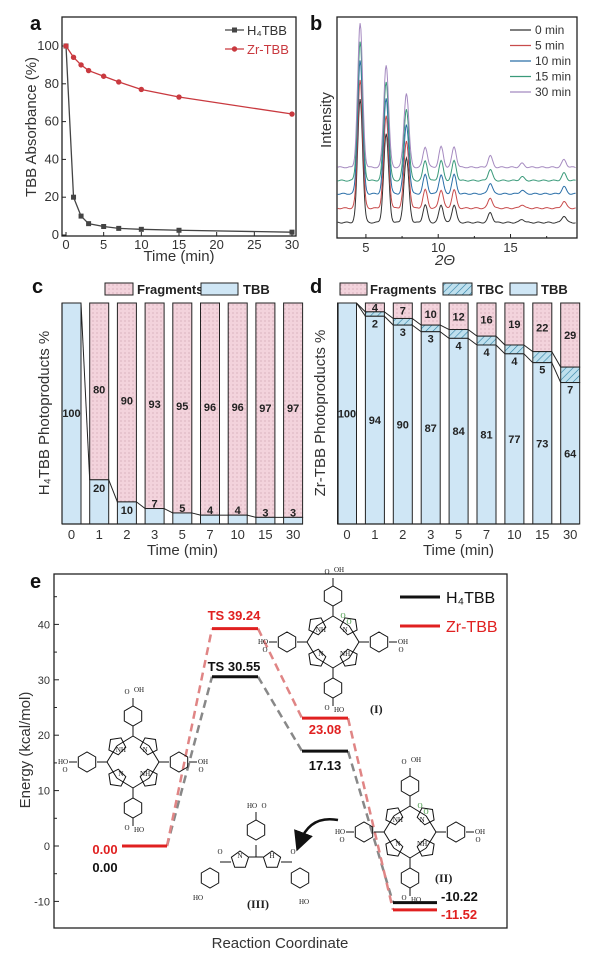  I want to click on energy-label: 17.13, so click(325, 765).